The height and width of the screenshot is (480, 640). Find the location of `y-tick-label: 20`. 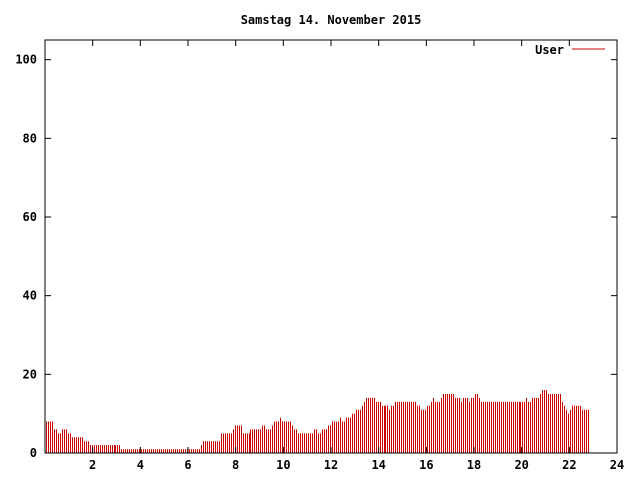

y-tick-label: 20 is located at coordinates (30, 374).